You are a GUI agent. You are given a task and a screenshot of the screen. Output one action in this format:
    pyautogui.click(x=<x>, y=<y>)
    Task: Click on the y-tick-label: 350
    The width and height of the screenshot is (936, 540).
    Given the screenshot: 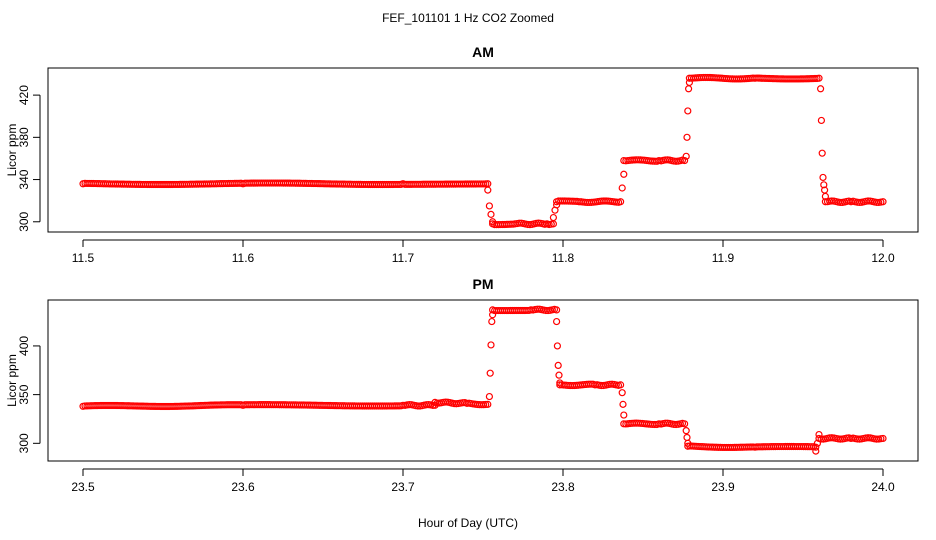 What is the action you would take?
    pyautogui.click(x=24, y=394)
    